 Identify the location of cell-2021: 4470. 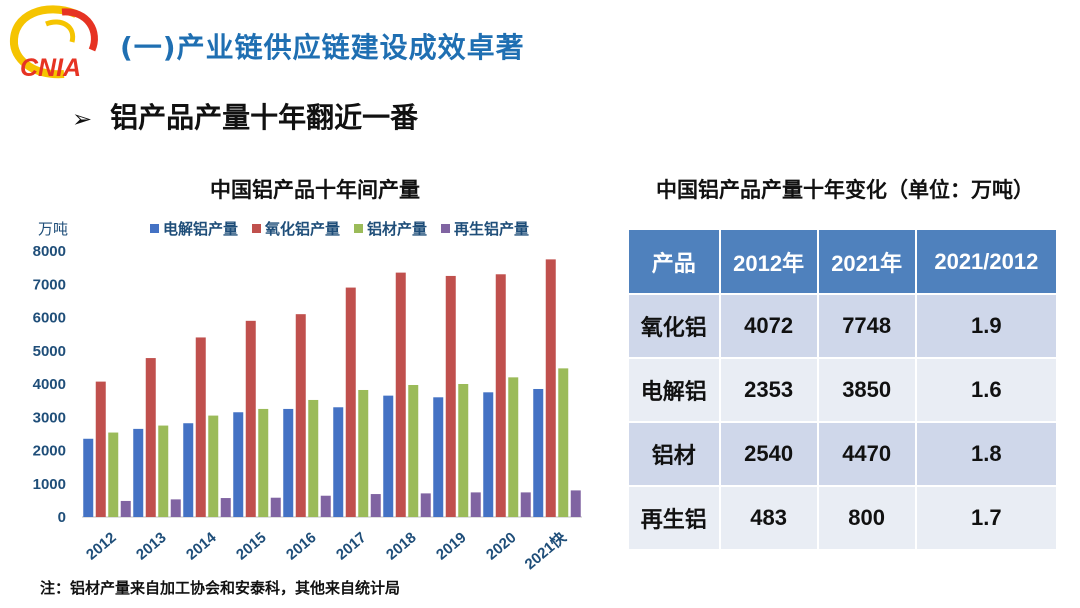
(866, 454).